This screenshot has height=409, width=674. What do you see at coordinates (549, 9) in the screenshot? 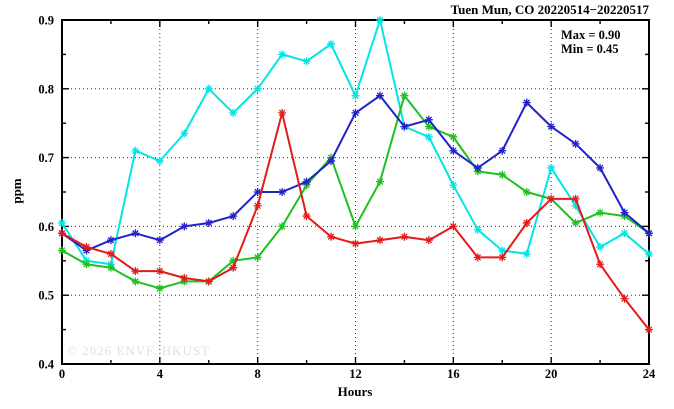
I see `chart-title: Tuen Mun, CO 20220514−20220517` at bounding box center [549, 9].